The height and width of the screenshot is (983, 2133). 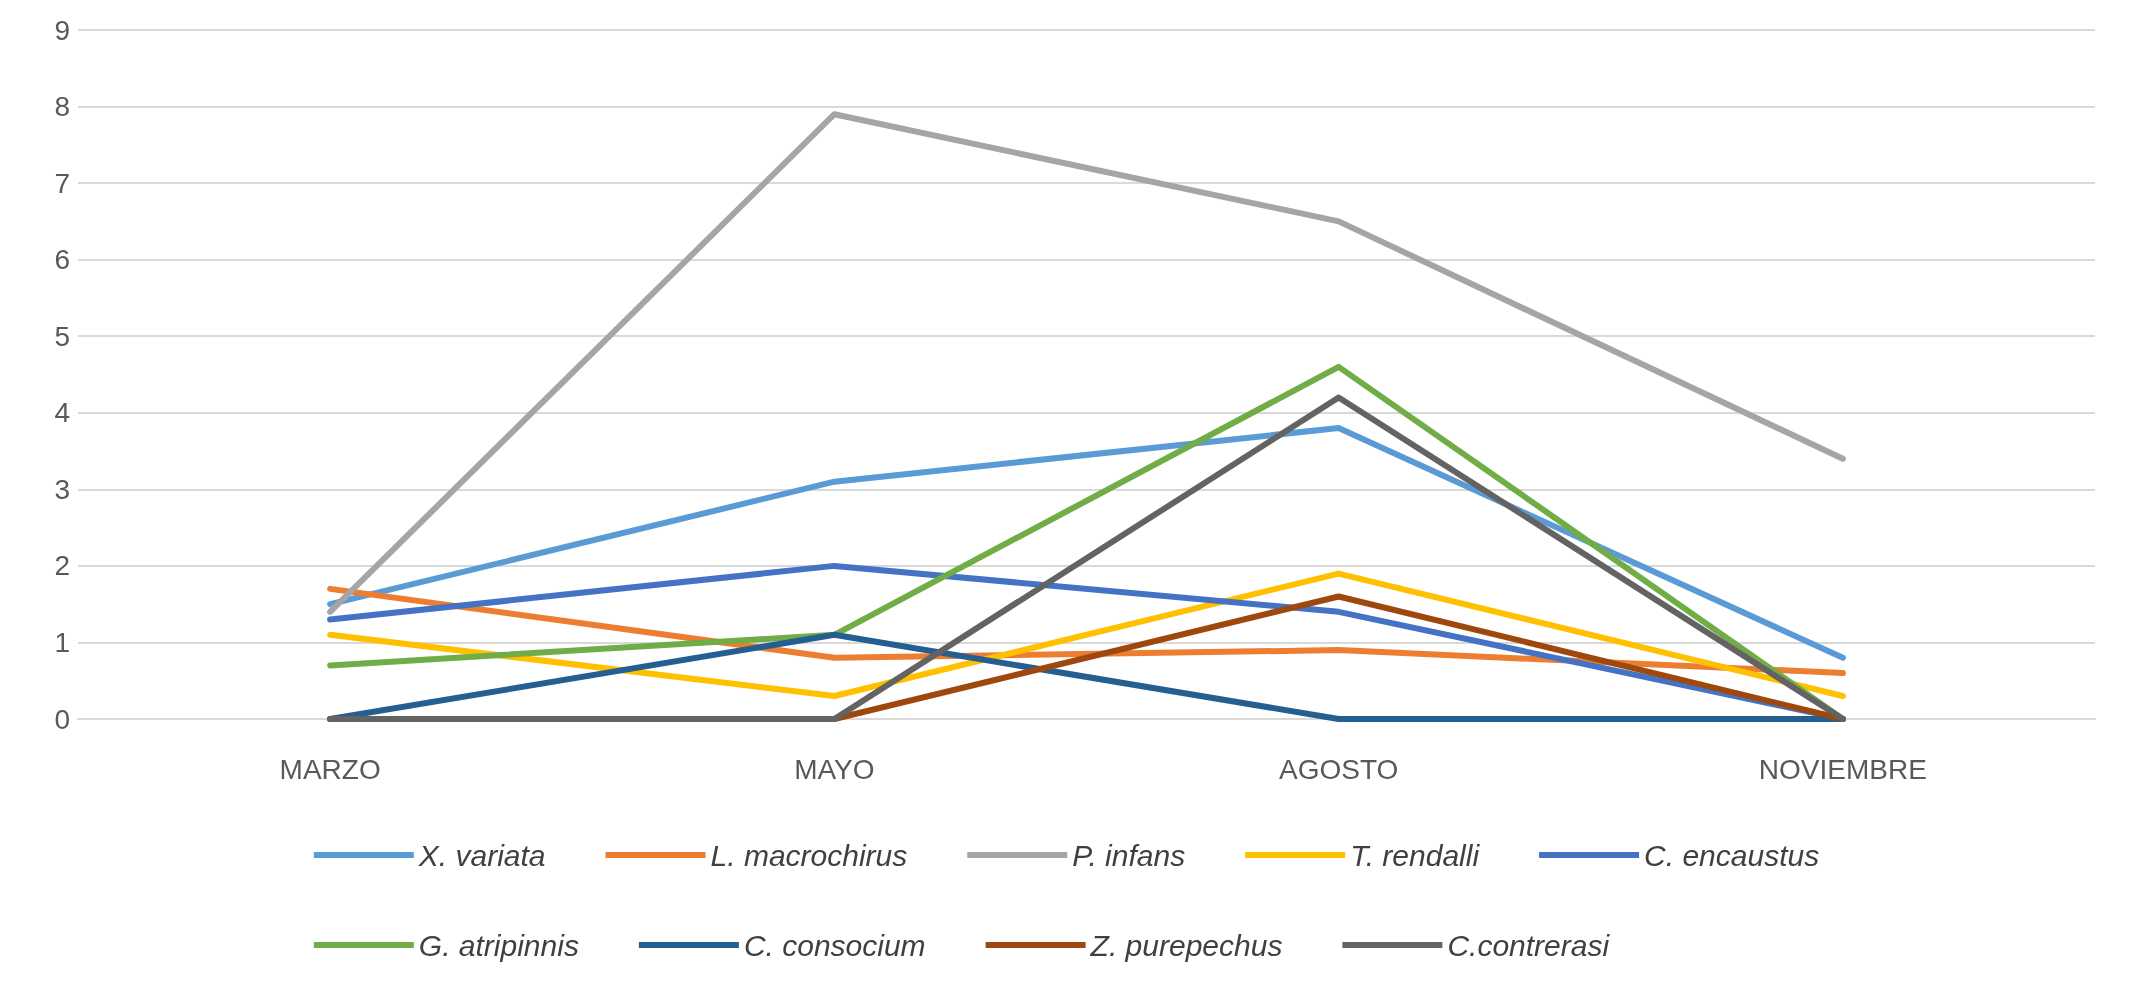 I want to click on legend-label: C.contrerasi, so click(x=1529, y=945).